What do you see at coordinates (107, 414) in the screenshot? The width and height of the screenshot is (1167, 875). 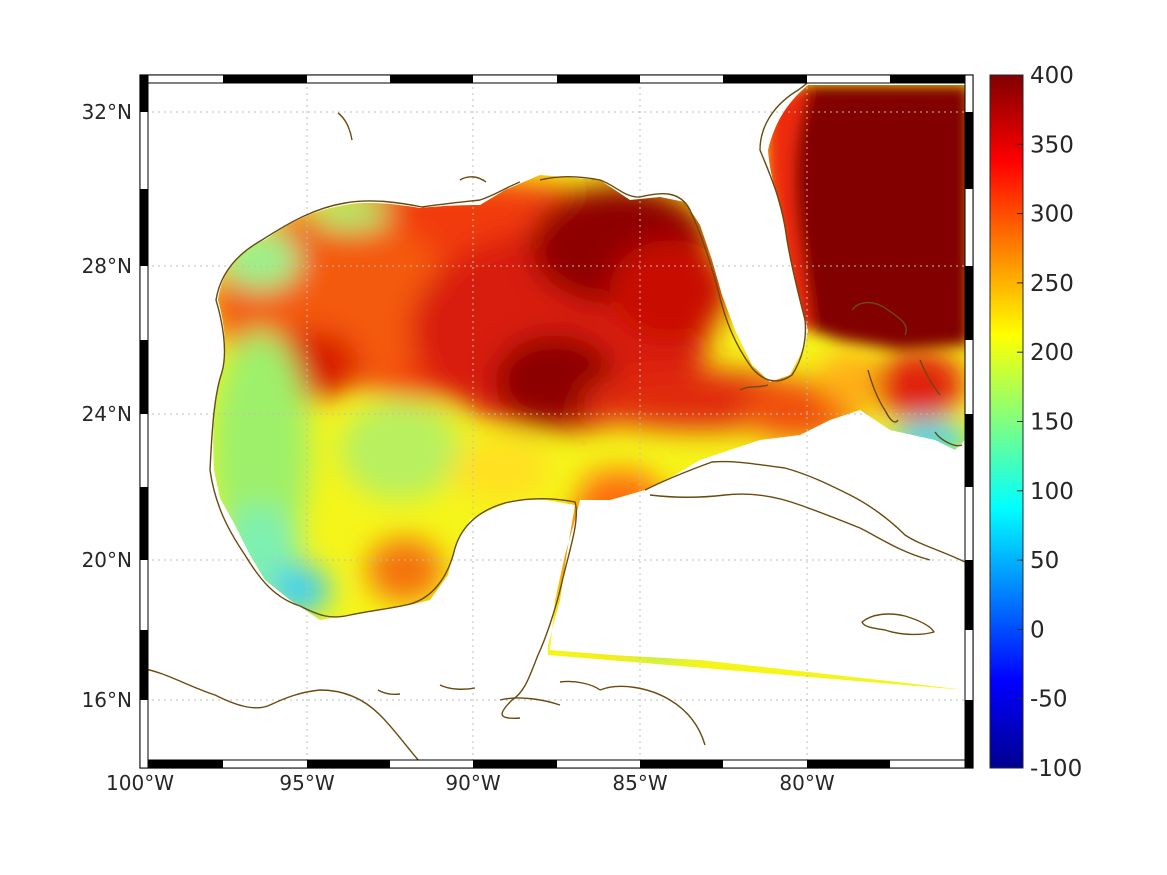 I see `lat-tick-24n: 24°N` at bounding box center [107, 414].